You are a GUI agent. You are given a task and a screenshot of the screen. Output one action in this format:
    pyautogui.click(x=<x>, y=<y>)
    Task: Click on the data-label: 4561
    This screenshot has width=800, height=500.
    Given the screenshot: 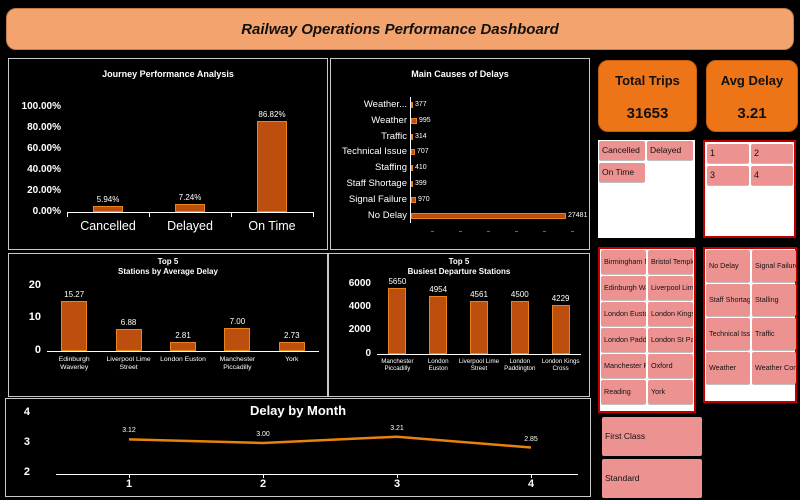 What is the action you would take?
    pyautogui.click(x=479, y=294)
    